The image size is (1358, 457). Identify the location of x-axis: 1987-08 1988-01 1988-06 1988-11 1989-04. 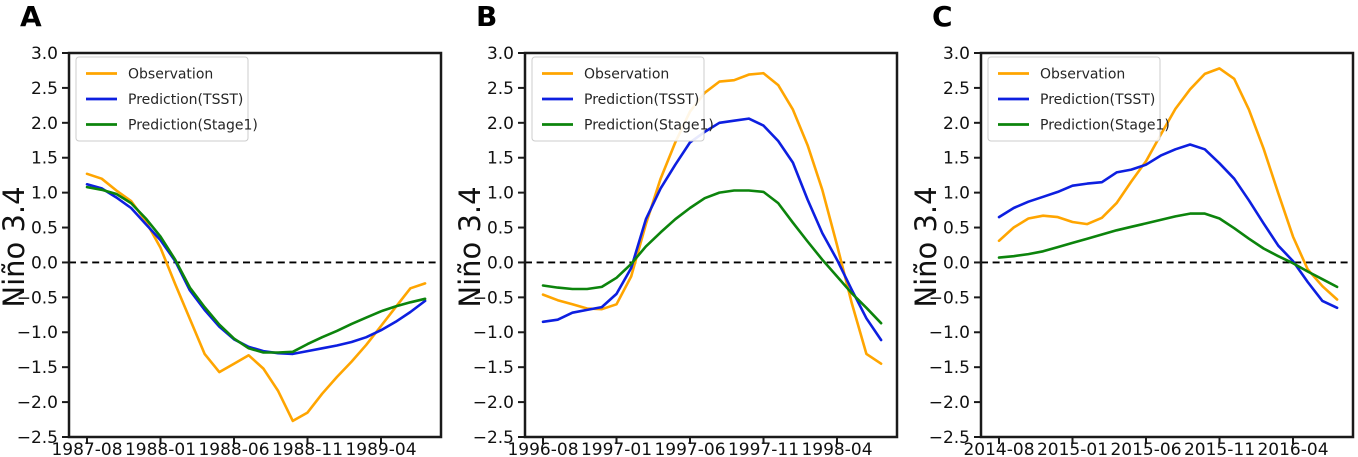
(234, 447).